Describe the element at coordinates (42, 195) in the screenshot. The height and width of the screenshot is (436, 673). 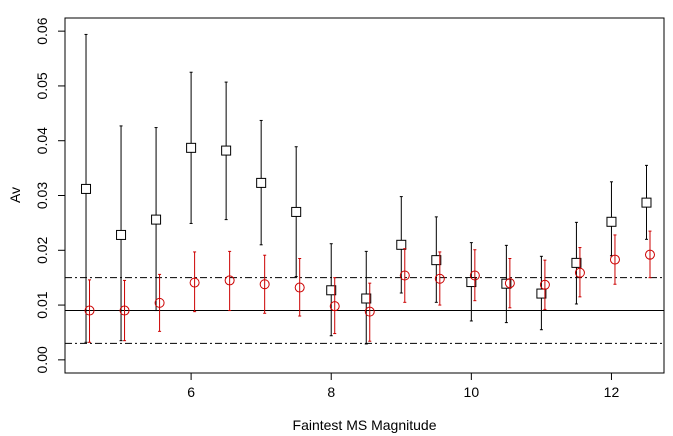
I see `y-tick-label: 0.03` at that location.